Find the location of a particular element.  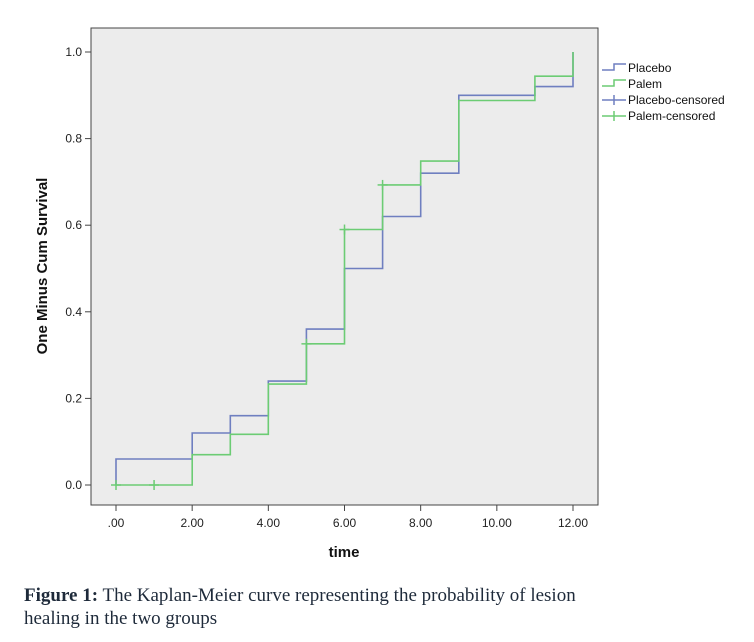

y-axis-title: One Minus Cum Survival is located at coordinates (42, 266).